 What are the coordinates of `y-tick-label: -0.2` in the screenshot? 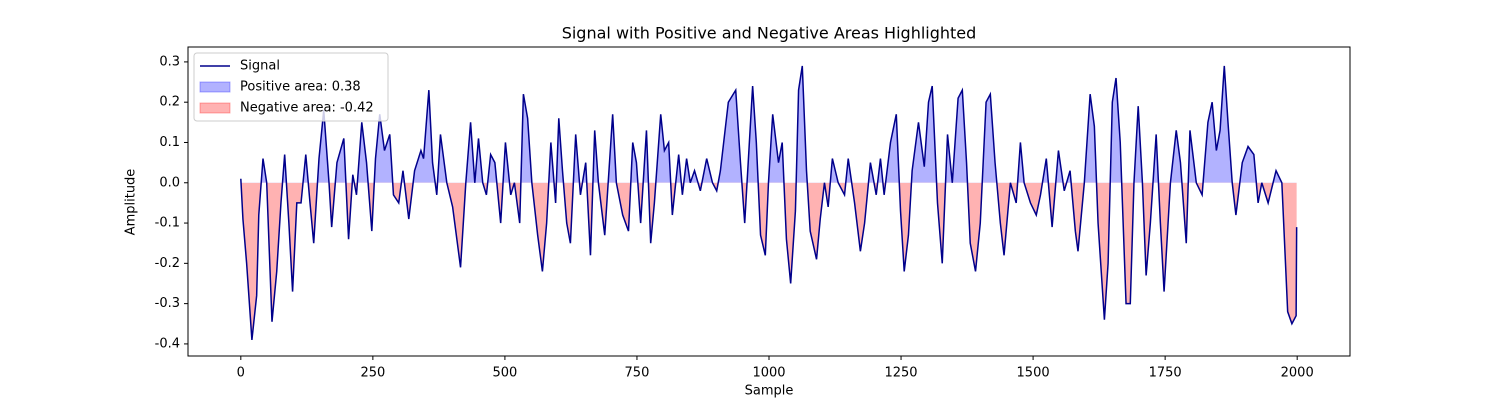 It's located at (167, 263).